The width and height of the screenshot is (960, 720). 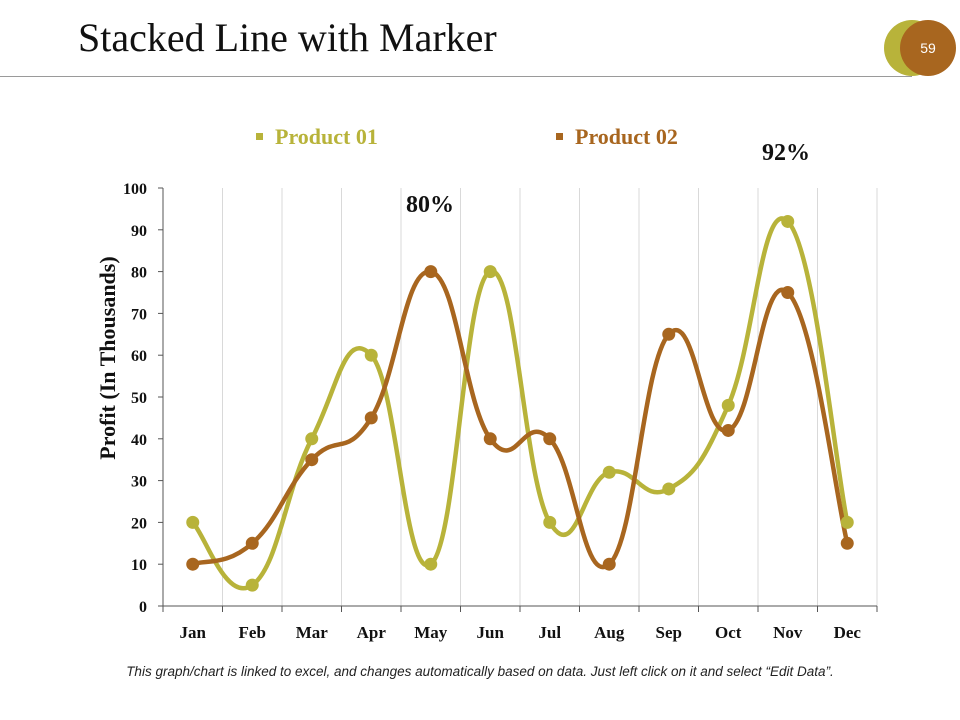 What do you see at coordinates (139, 440) in the screenshot?
I see `y-tick-label: 40` at bounding box center [139, 440].